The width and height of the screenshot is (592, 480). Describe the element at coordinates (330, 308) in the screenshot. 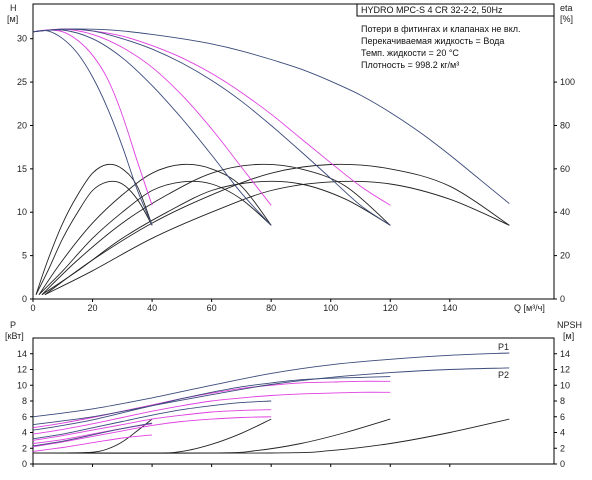

I see `x-tick-label: 100` at that location.